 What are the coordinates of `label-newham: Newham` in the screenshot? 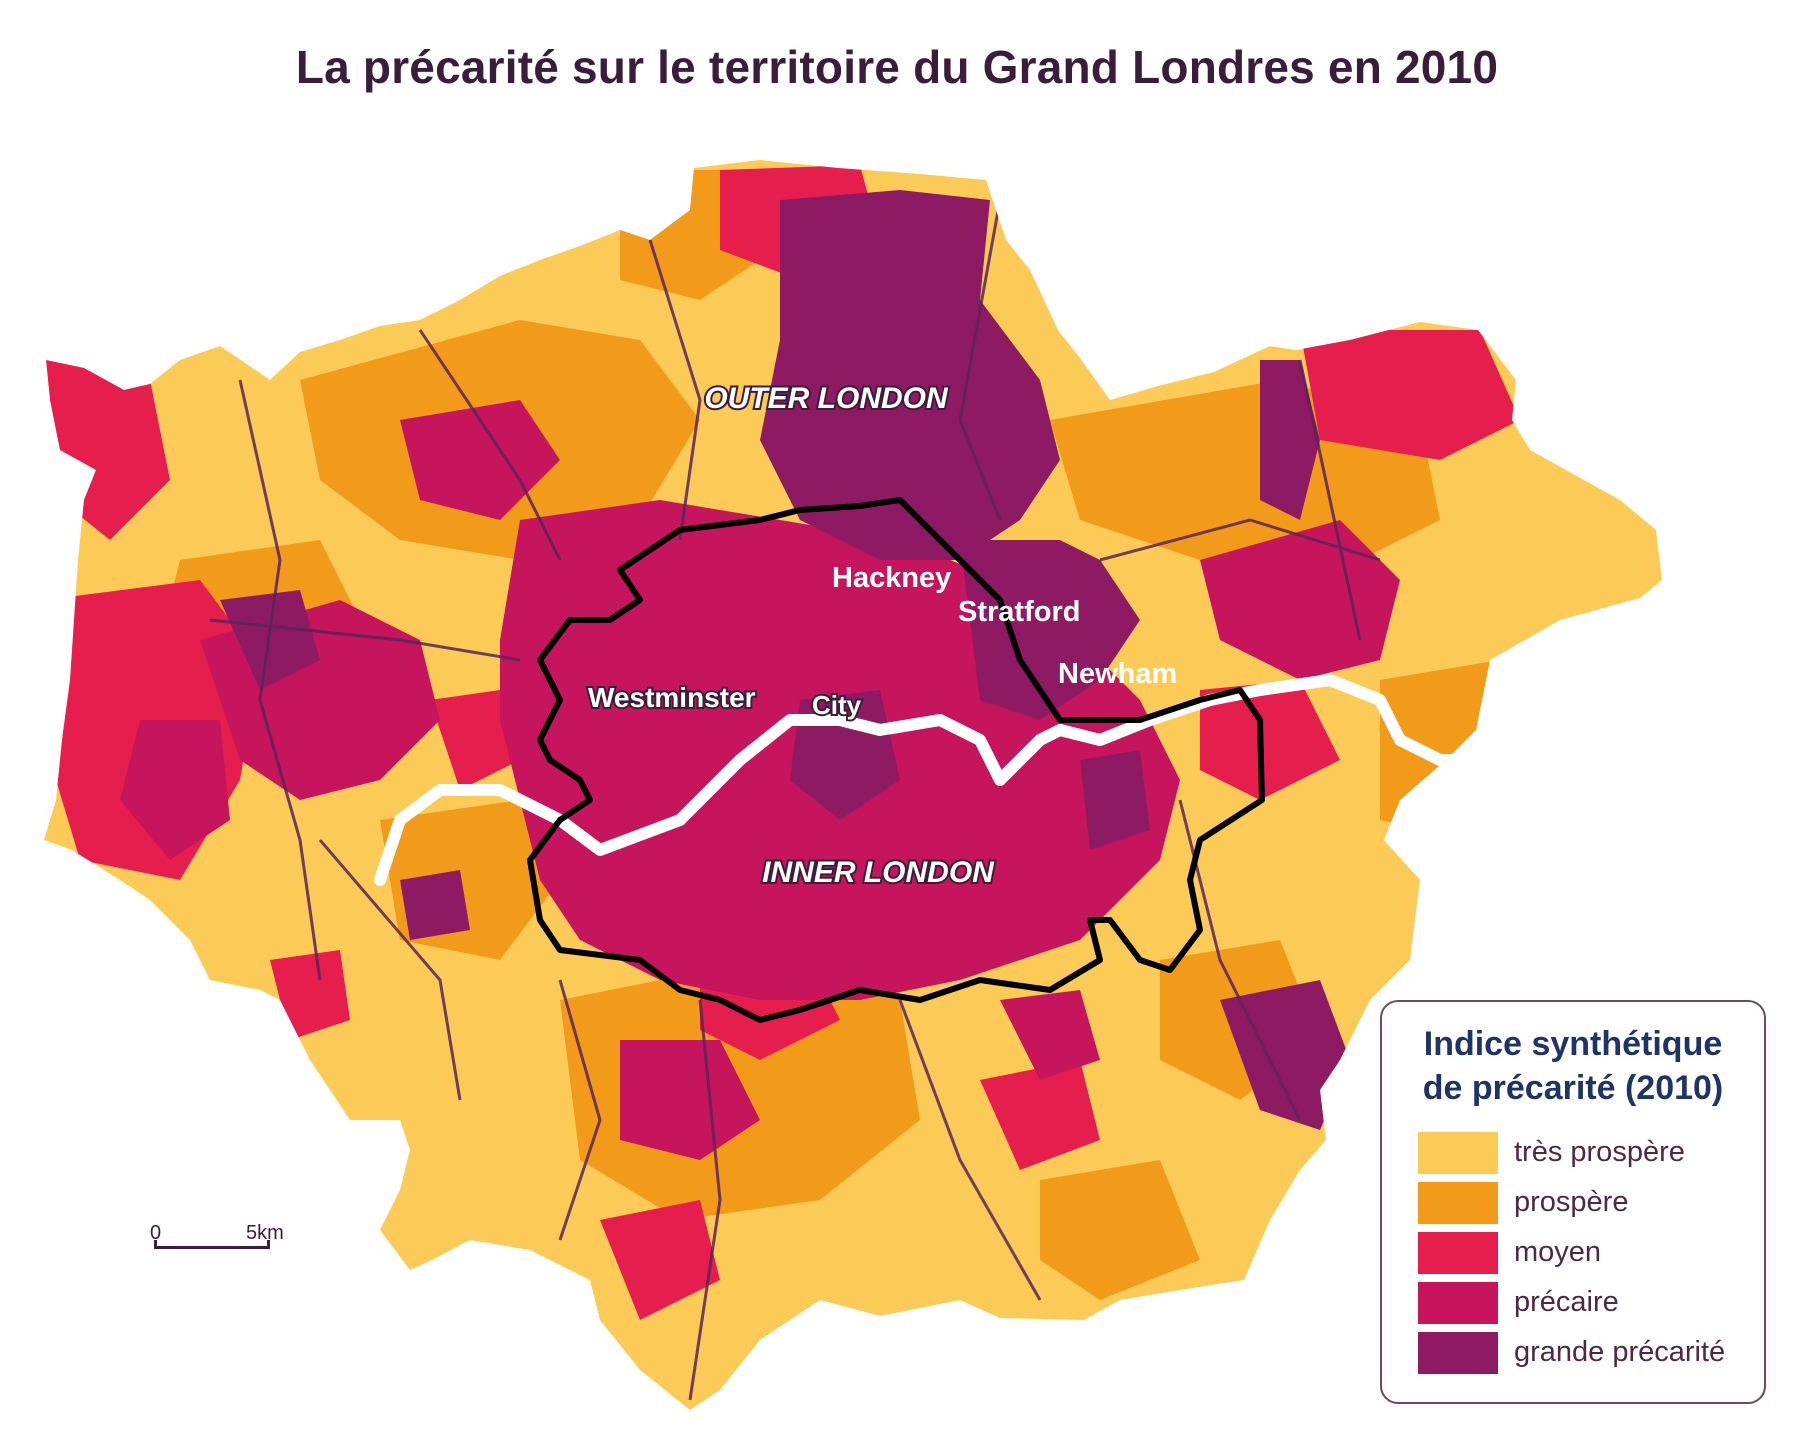 It's located at (1117, 674).